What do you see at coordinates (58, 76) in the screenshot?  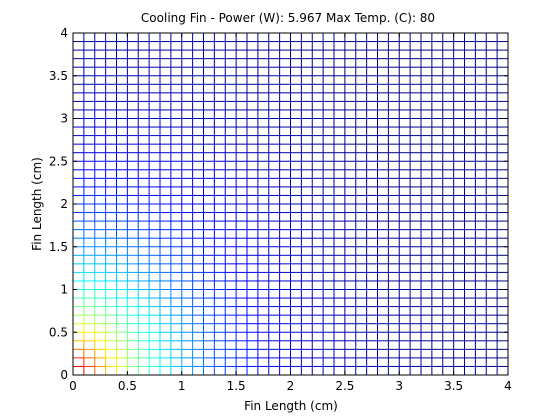 I see `y-tick-label: 3.5` at bounding box center [58, 76].